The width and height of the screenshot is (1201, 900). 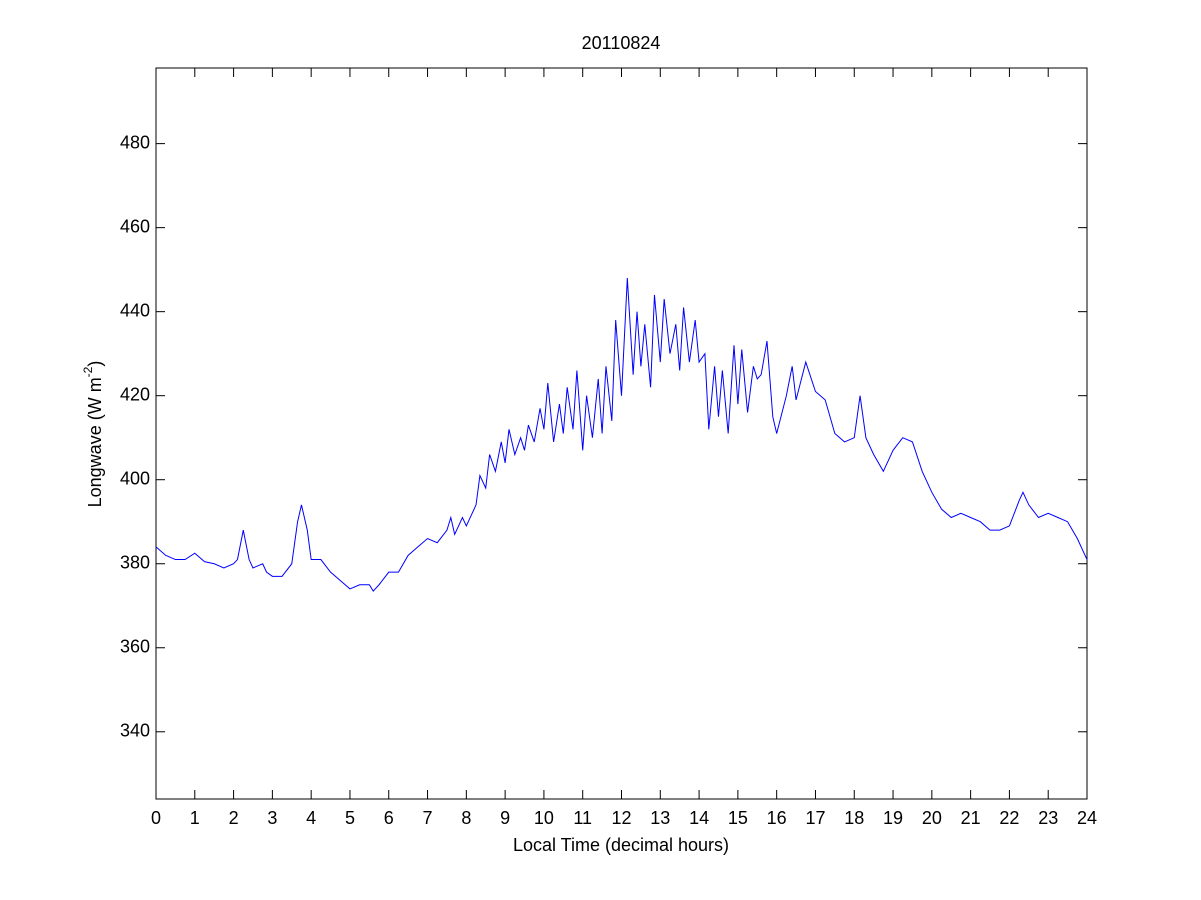 I want to click on x-tick-label: 22, so click(x=1009, y=818).